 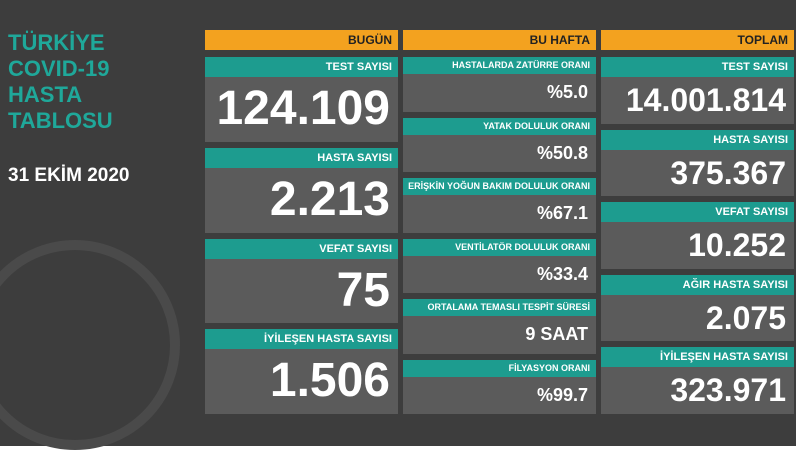 What do you see at coordinates (499, 65) in the screenshot?
I see `item-label: HASTALARDA ZATÜRRE ORANI` at bounding box center [499, 65].